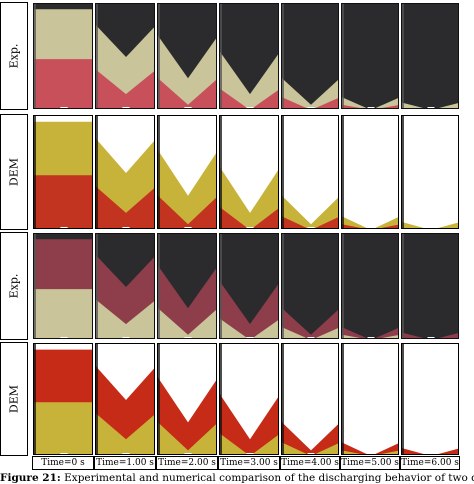  I want to click on snapshot-panel-r1-t0, so click(63, 56).